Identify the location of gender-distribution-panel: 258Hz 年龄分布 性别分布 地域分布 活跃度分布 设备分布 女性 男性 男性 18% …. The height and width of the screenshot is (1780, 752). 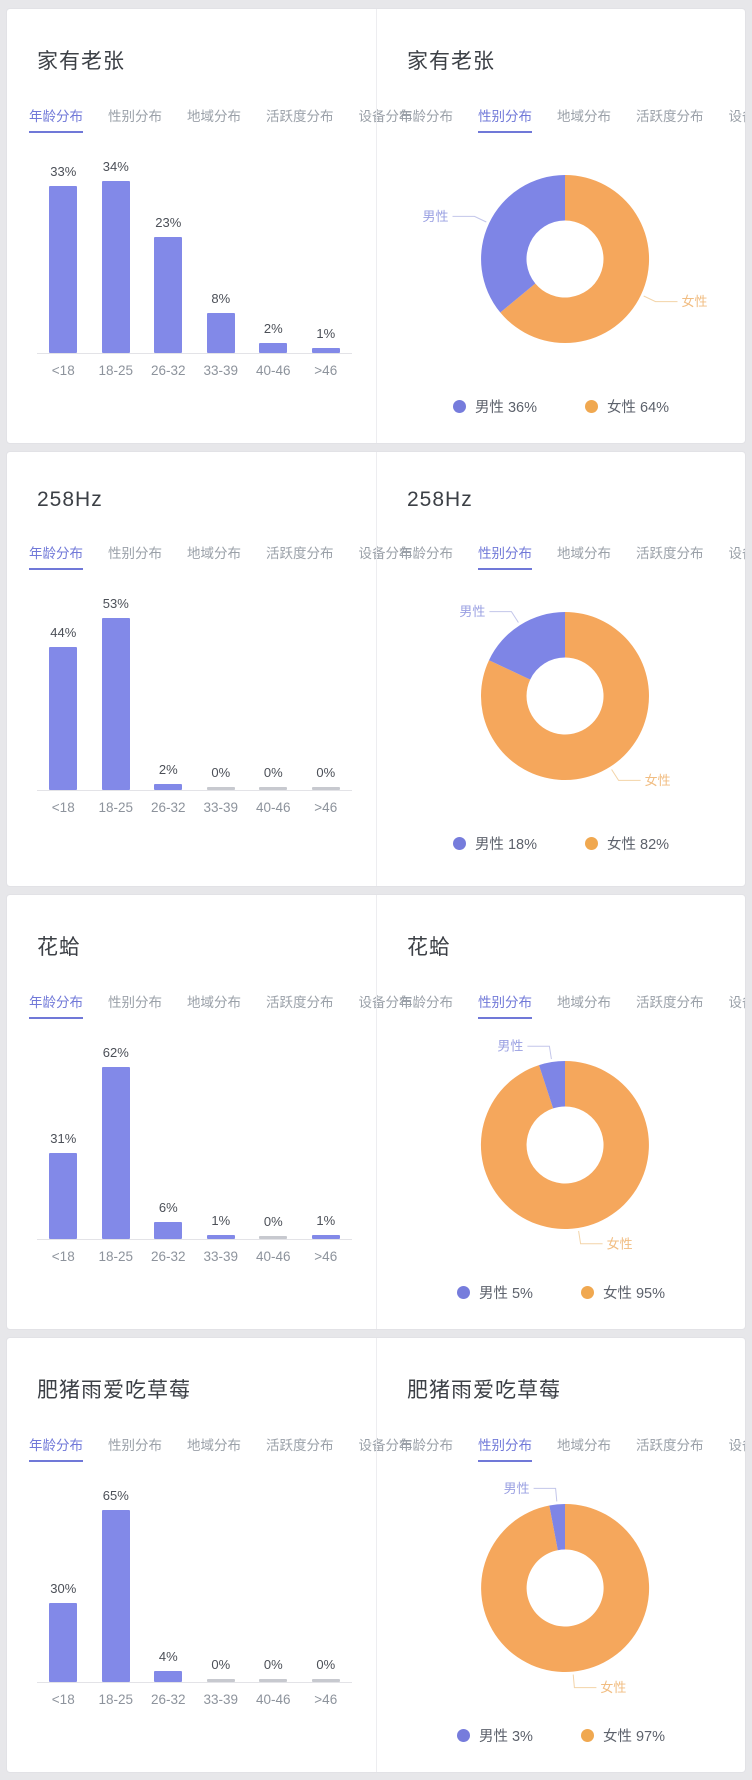
(560, 669).